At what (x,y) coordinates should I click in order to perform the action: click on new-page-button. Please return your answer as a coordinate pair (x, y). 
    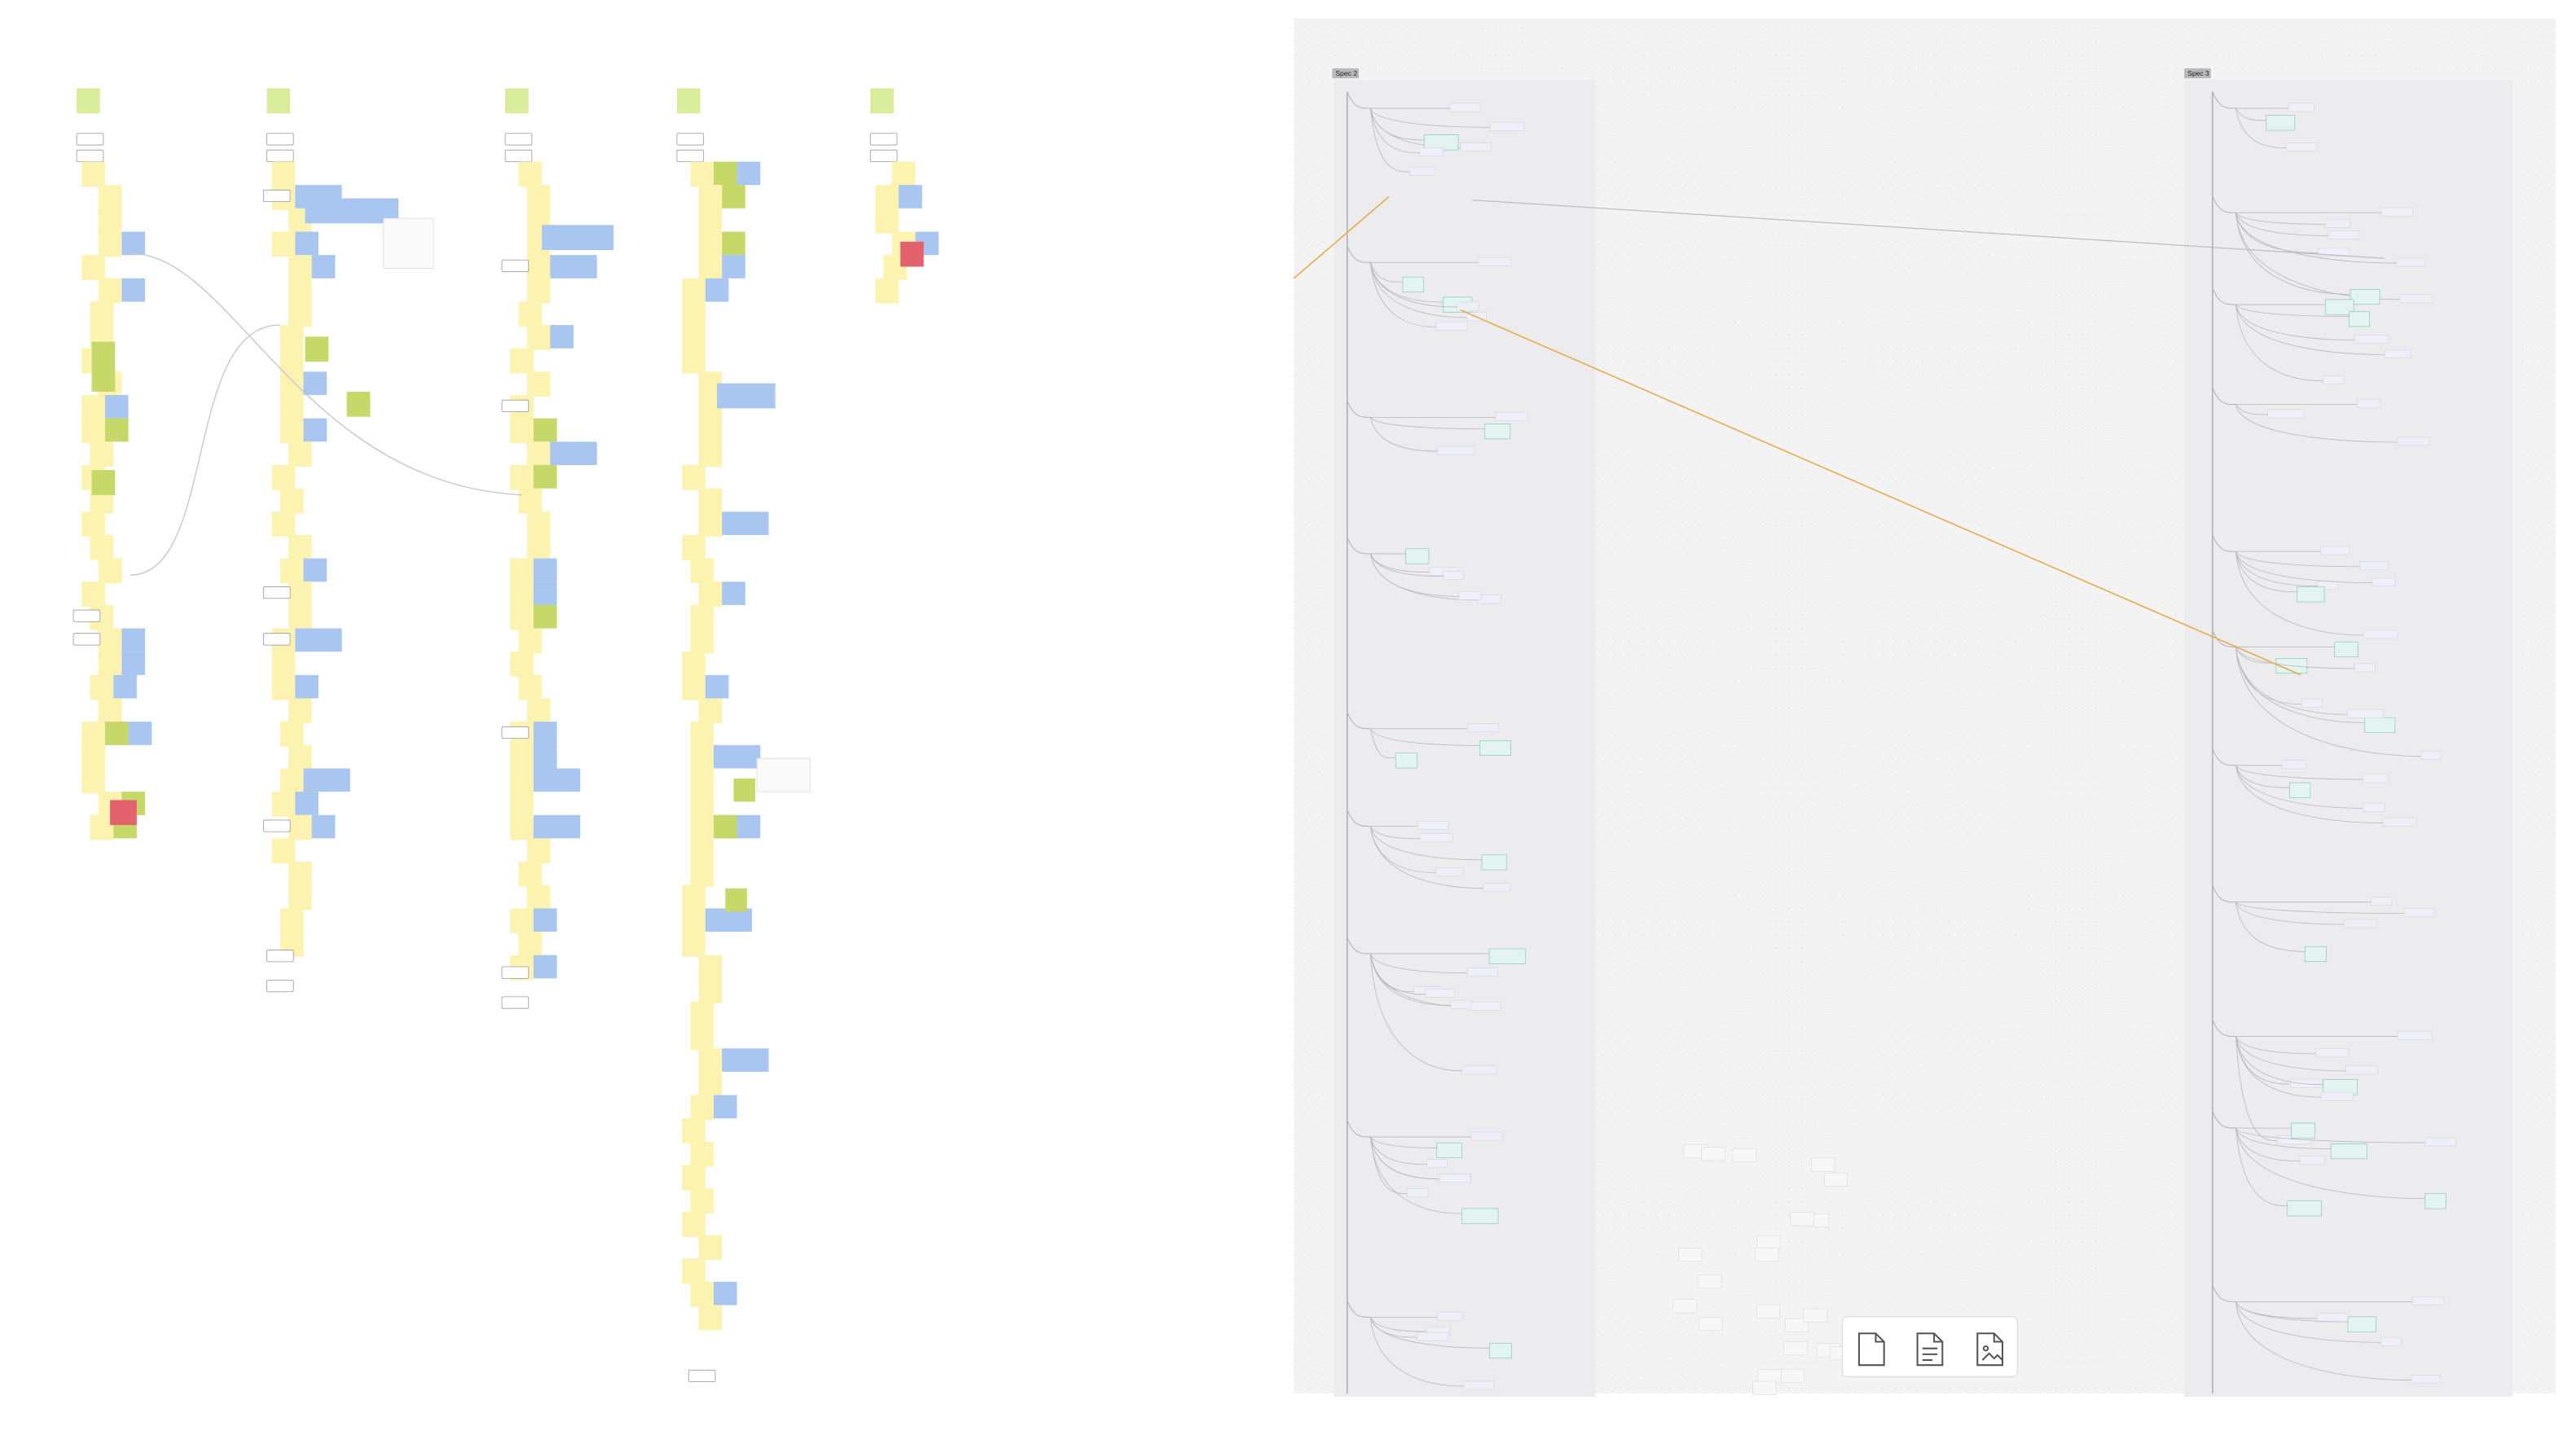
    Looking at the image, I should click on (1871, 1349).